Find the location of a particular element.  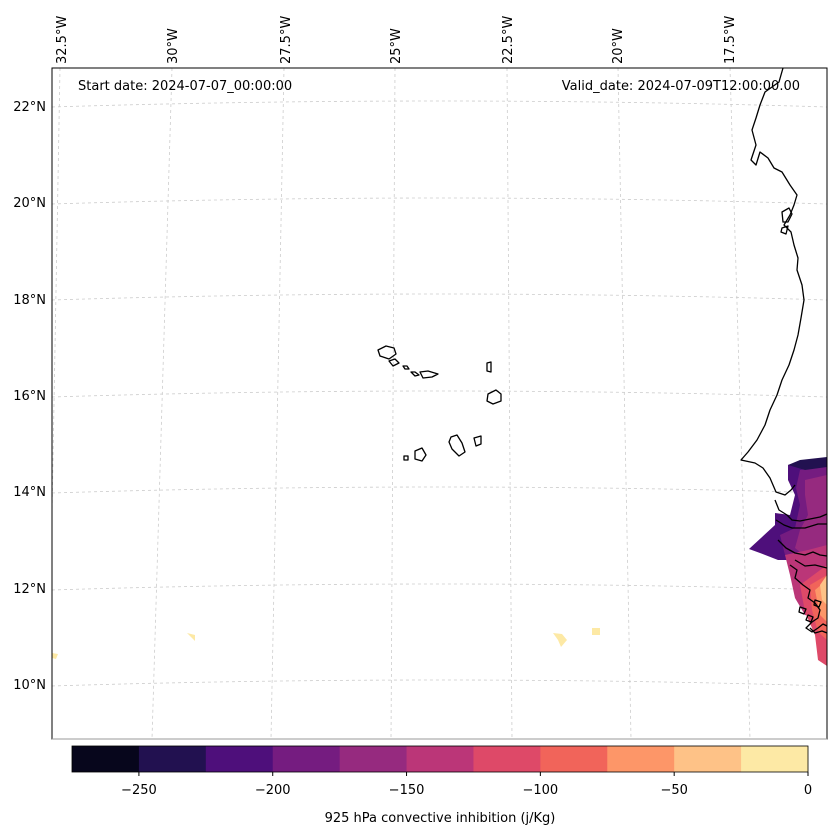

lat-label-12n: 12°N is located at coordinates (29, 589).